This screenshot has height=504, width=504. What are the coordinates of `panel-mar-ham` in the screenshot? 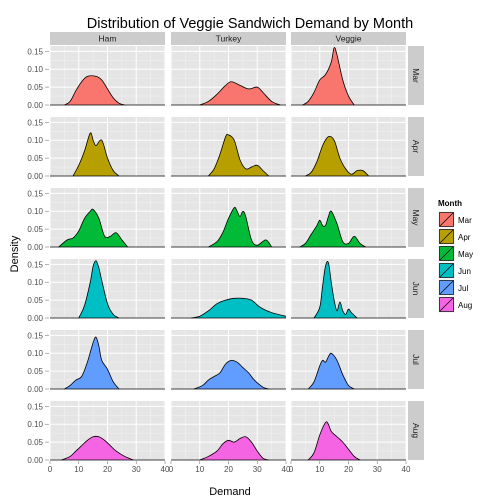 It's located at (107, 76).